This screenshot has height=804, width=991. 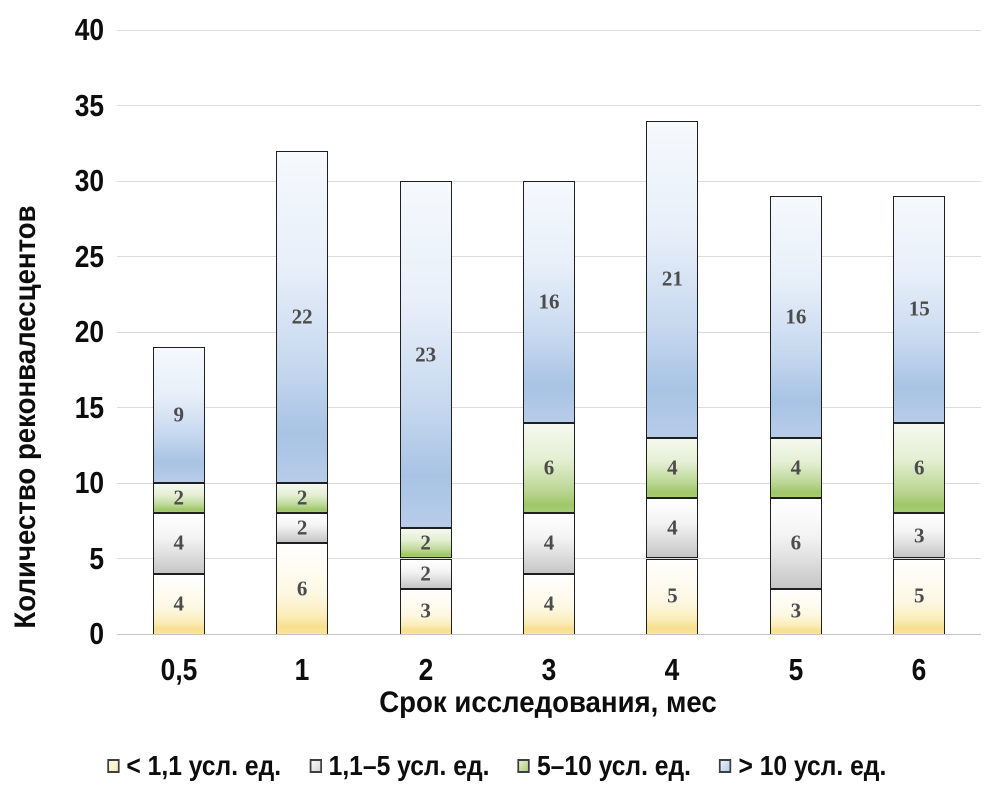 I want to click on y-tick-label-35: 35, so click(x=89, y=105).